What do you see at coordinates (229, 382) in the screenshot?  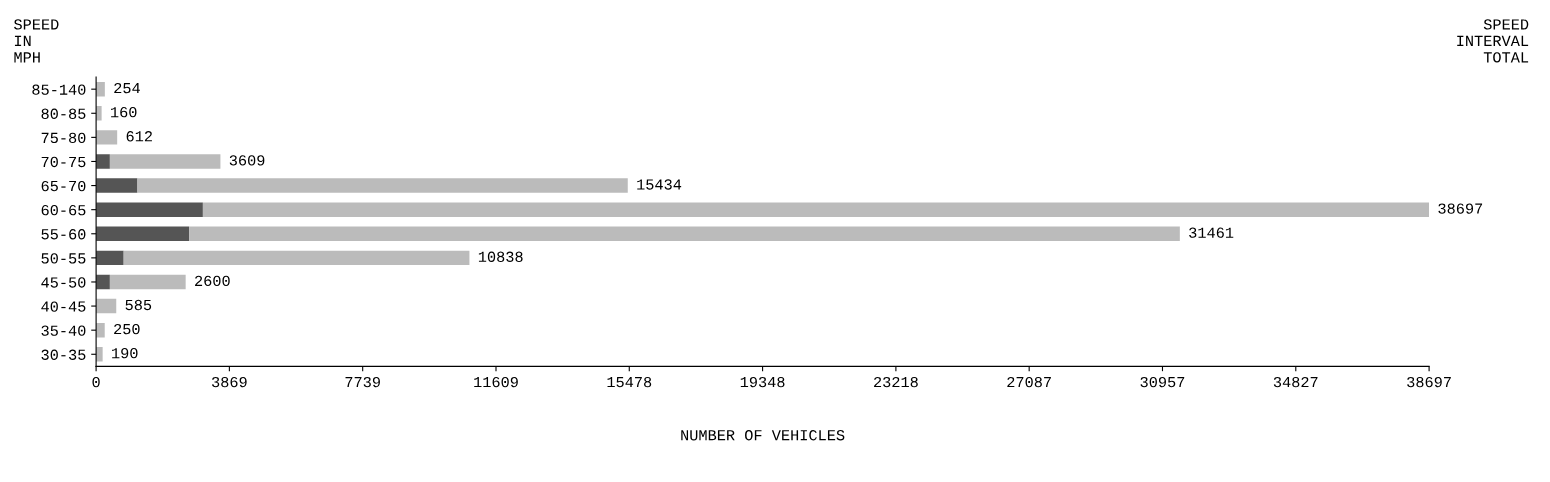 I see `x-tick-label: 3869` at bounding box center [229, 382].